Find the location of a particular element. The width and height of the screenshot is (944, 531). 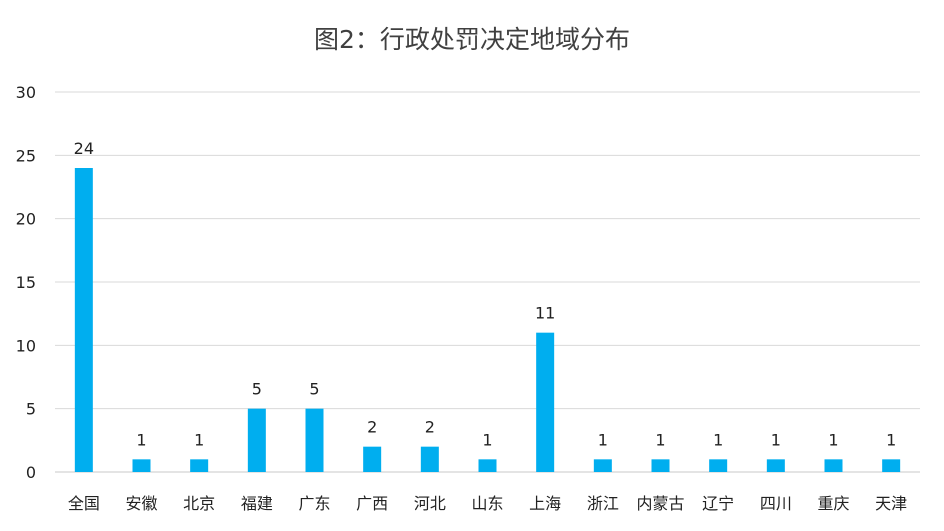

x-tick-label: 四川 is located at coordinates (776, 503).